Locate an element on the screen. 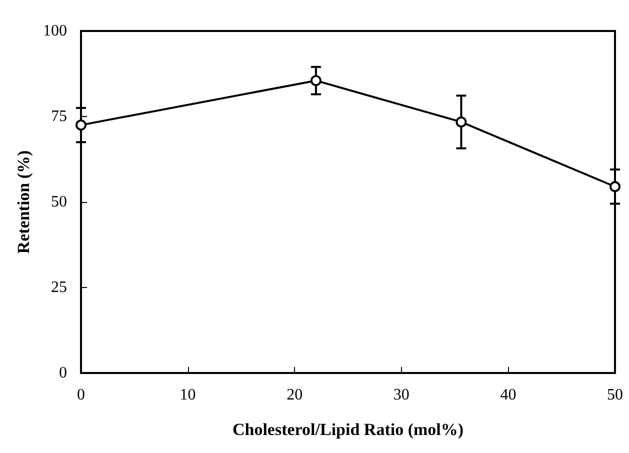  x-tick-label: 40 is located at coordinates (508, 395).